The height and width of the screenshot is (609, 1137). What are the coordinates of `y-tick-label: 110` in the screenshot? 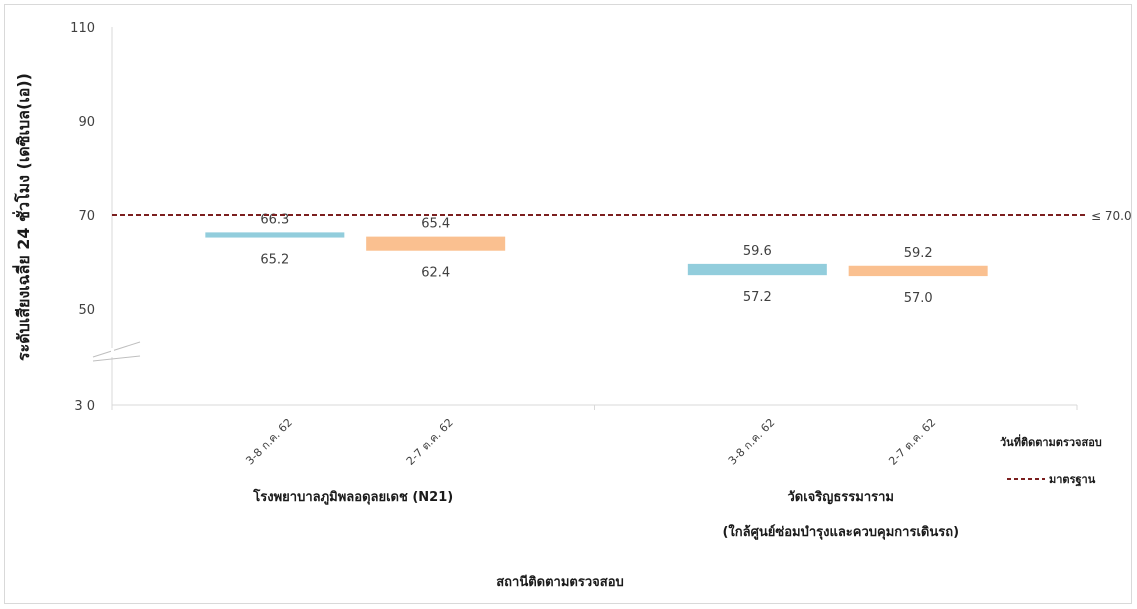 It's located at (82, 28).